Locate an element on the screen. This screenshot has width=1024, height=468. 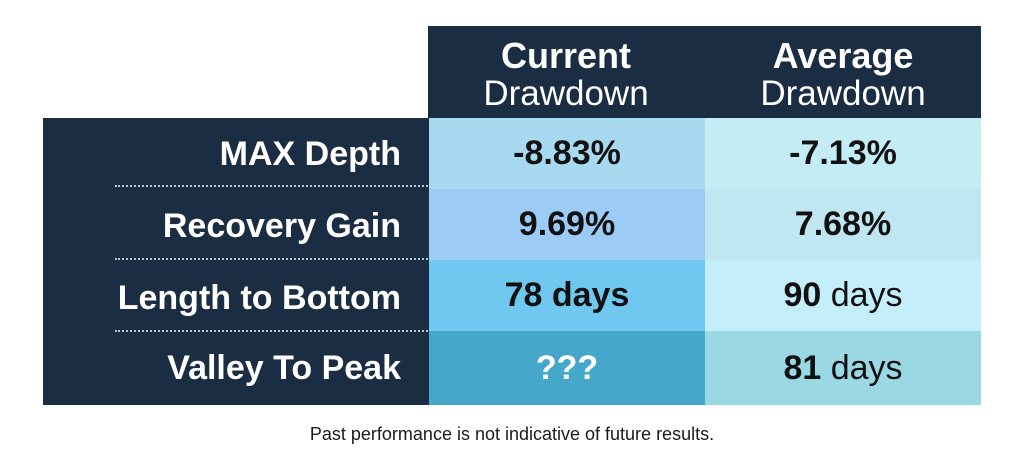
cell-average-length-to-bottom: 90 days is located at coordinates (843, 295).